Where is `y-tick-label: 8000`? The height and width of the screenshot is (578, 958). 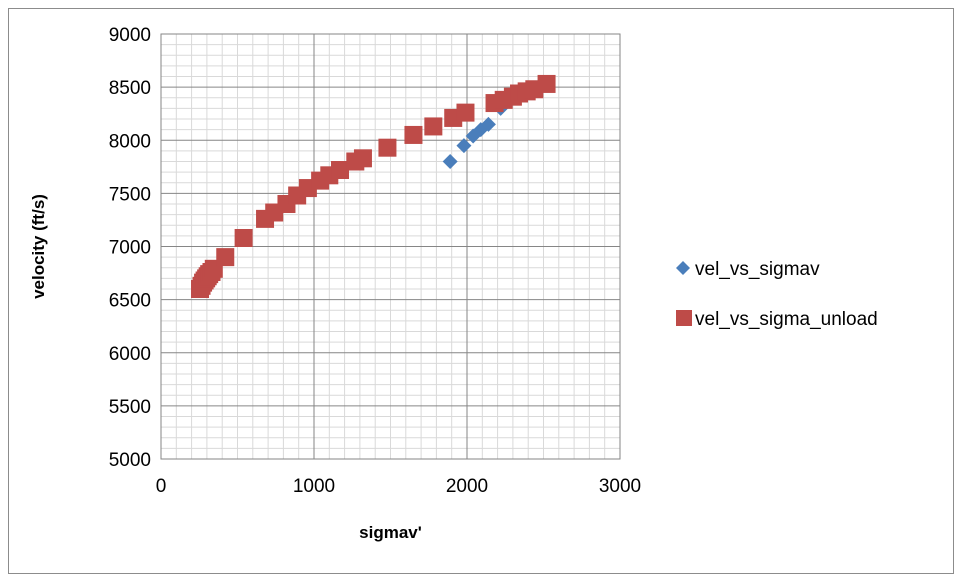
y-tick-label: 8000 is located at coordinates (130, 141).